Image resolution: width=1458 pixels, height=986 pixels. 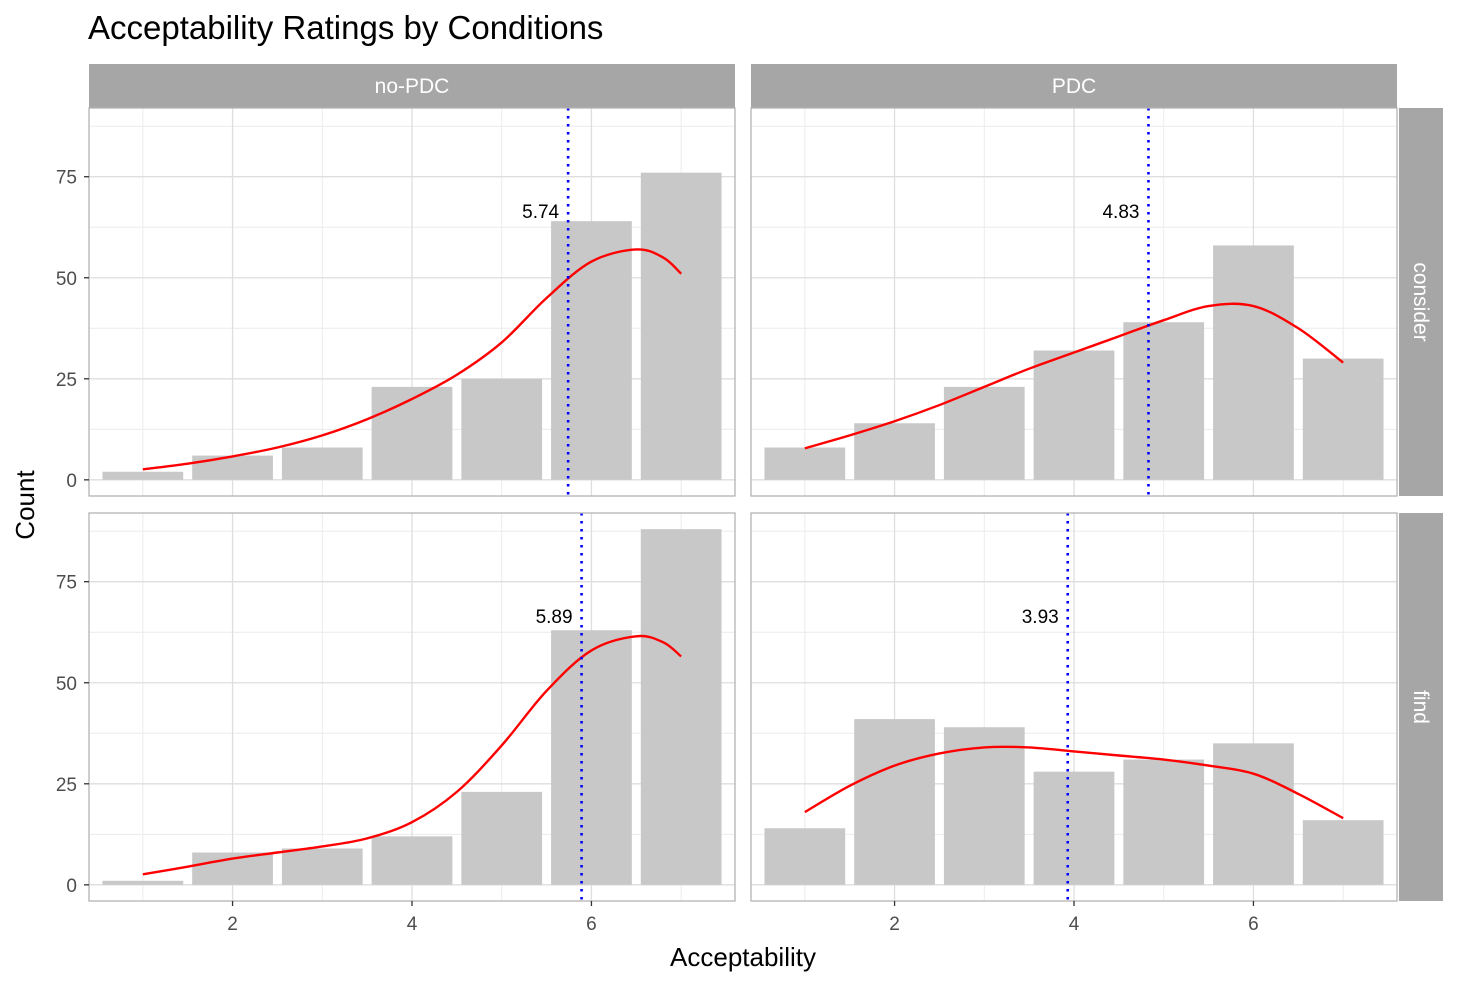 What do you see at coordinates (25, 505) in the screenshot?
I see `y-axis-title: Count` at bounding box center [25, 505].